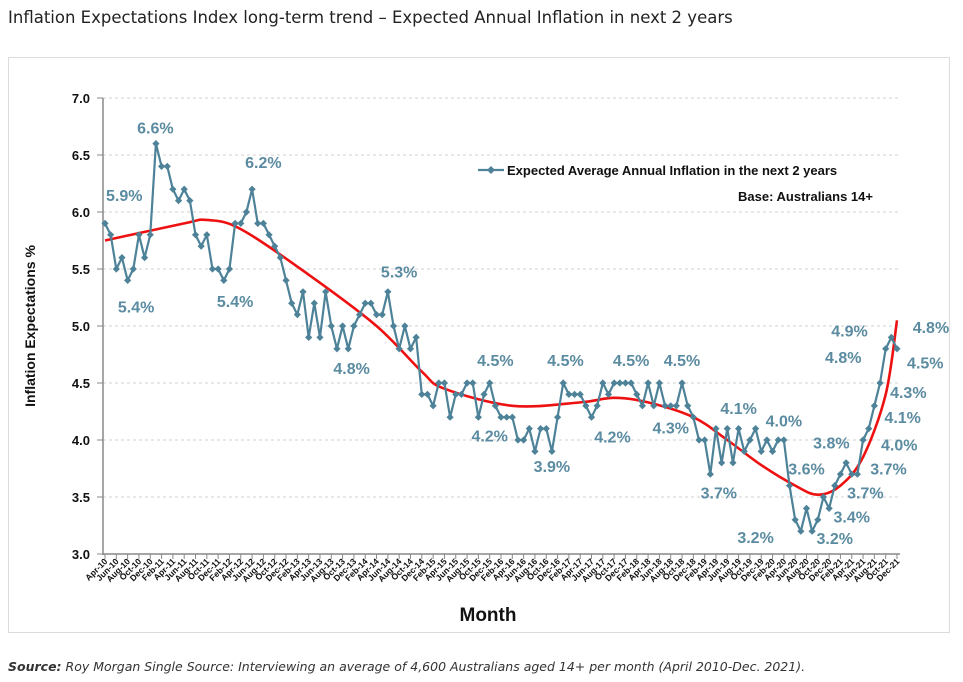  What do you see at coordinates (87, 326) in the screenshot?
I see `y-axis-ticks: 3.0 3.5 4.0 4.5 5.0 5.5 6.0 6.5 7.0` at bounding box center [87, 326].